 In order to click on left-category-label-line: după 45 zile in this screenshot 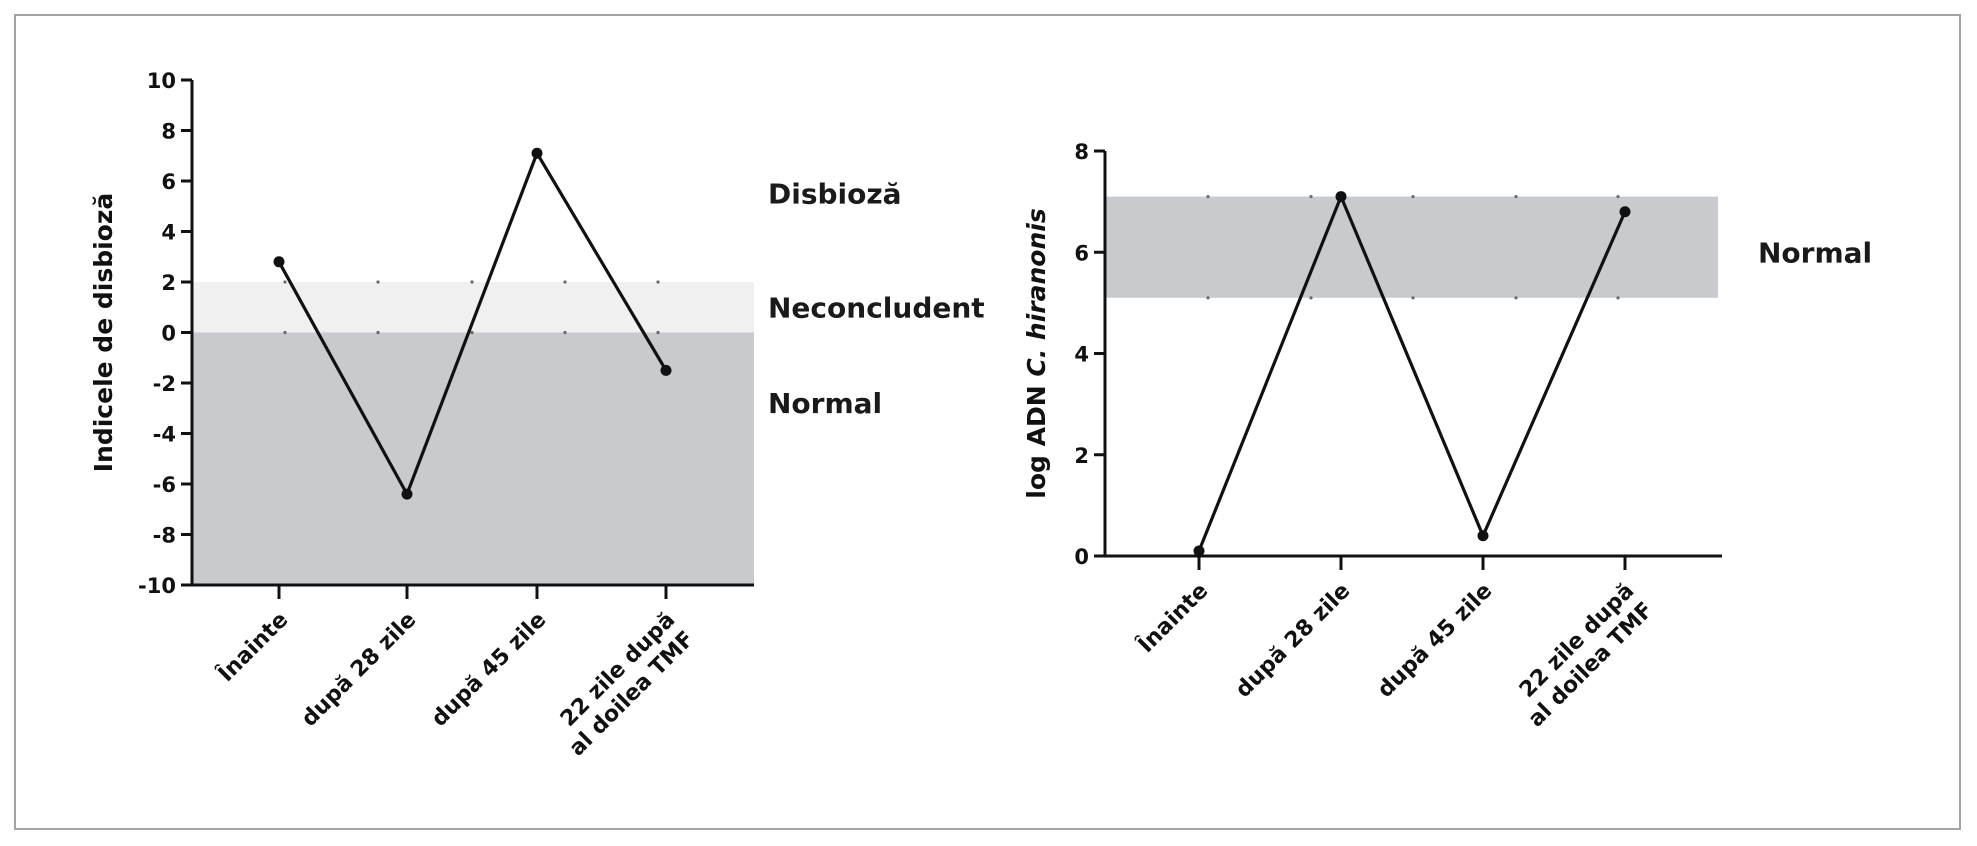, I will do `click(489, 670)`.